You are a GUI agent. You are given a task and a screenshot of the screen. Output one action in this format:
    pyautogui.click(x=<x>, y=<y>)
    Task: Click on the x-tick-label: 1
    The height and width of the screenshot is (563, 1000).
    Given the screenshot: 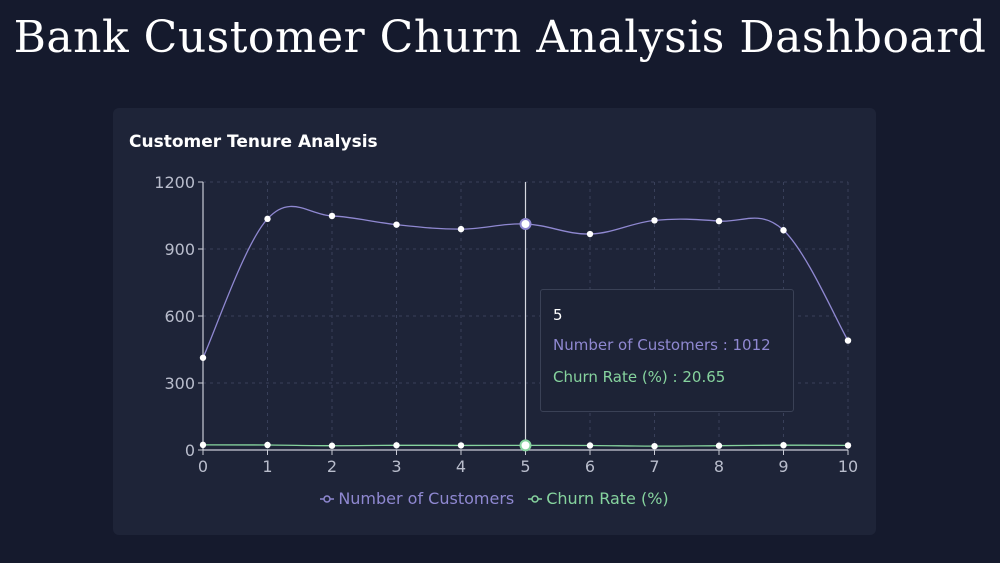 What is the action you would take?
    pyautogui.click(x=267, y=466)
    